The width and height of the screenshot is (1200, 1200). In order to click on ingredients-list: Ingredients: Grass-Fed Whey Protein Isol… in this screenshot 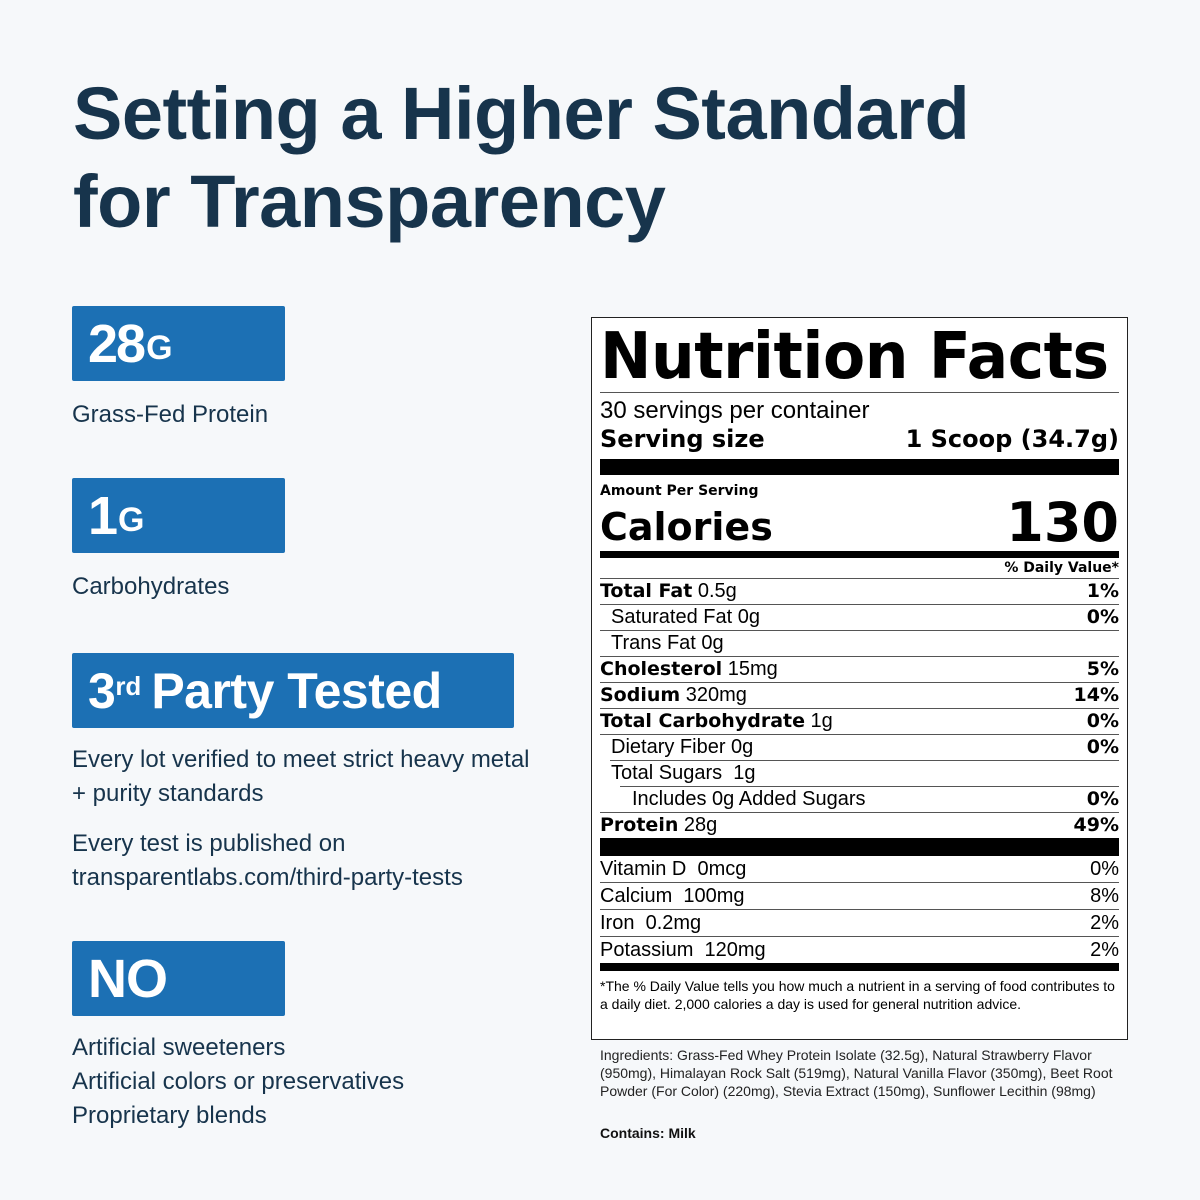, I will do `click(856, 1073)`.